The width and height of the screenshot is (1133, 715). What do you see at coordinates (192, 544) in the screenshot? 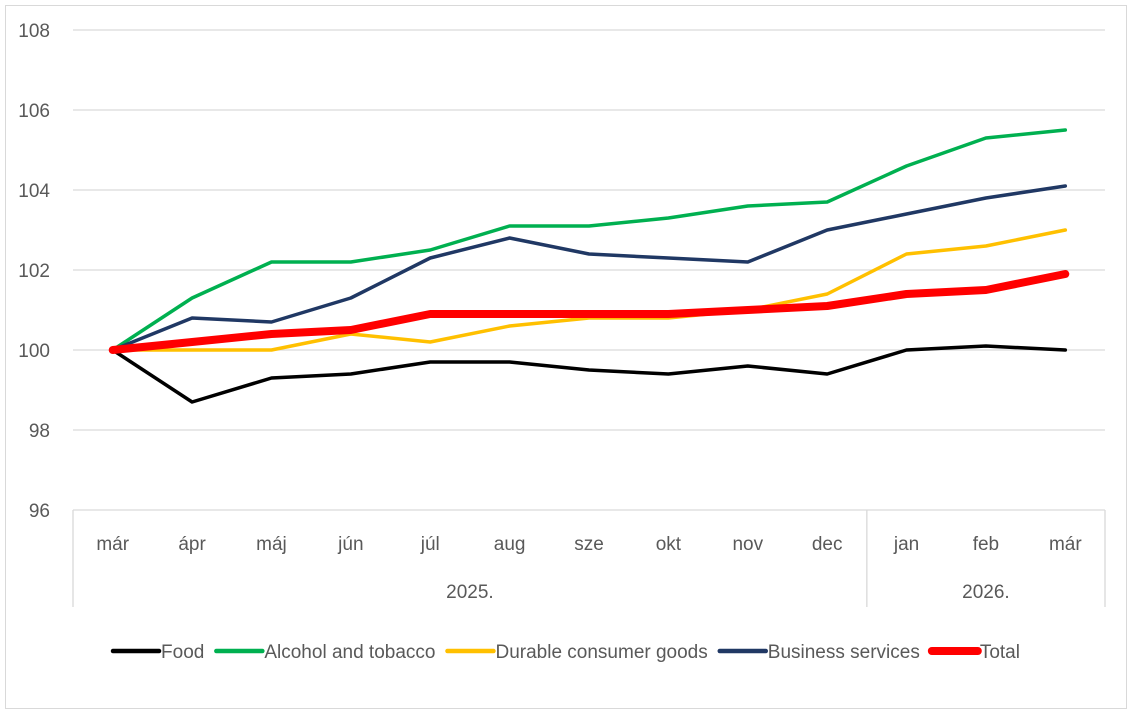
I see `x-tick-label: ápr` at bounding box center [192, 544].